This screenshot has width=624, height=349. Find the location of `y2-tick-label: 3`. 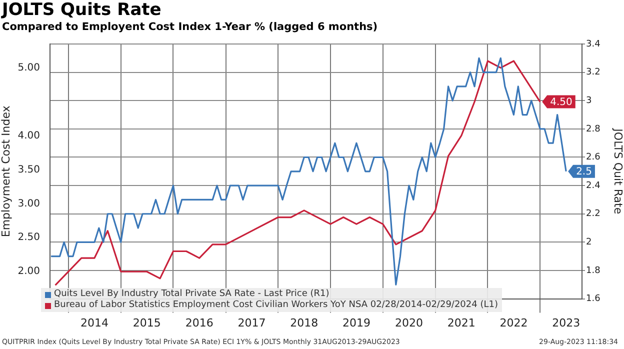

y2-tick-label: 3 is located at coordinates (589, 101).